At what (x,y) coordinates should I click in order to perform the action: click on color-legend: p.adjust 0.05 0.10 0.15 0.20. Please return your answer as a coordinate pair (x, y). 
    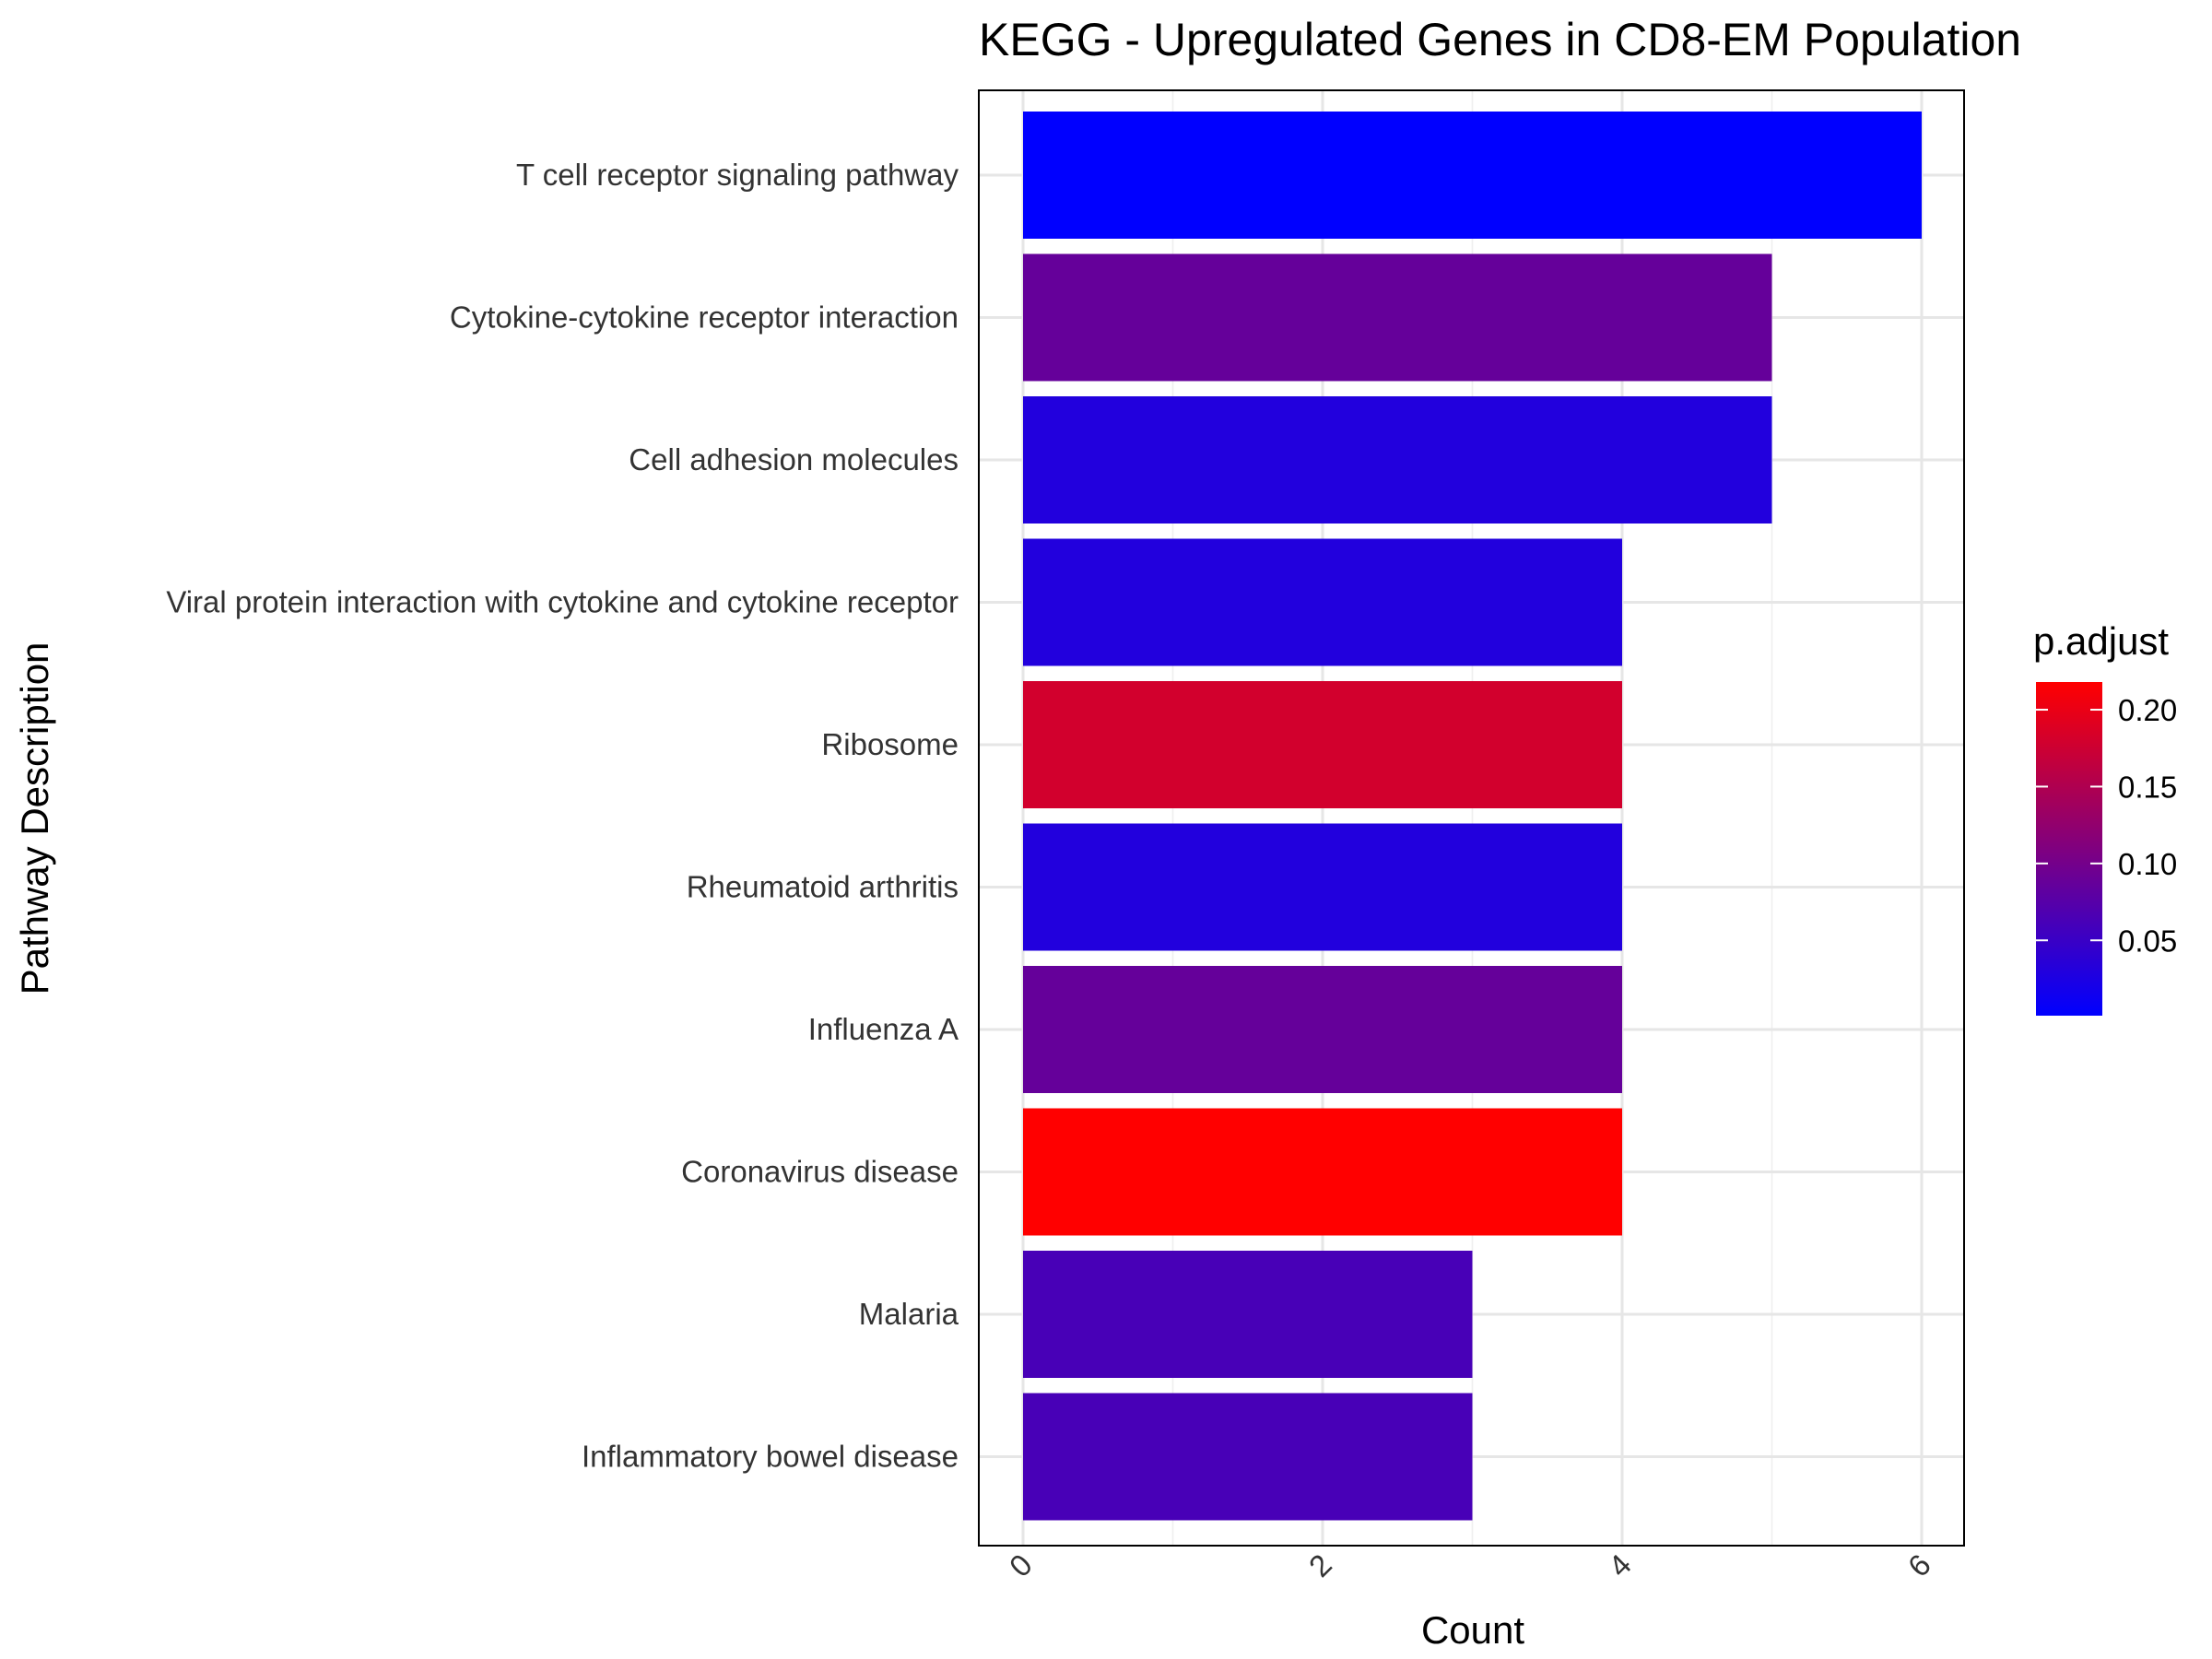
    Looking at the image, I should click on (2105, 817).